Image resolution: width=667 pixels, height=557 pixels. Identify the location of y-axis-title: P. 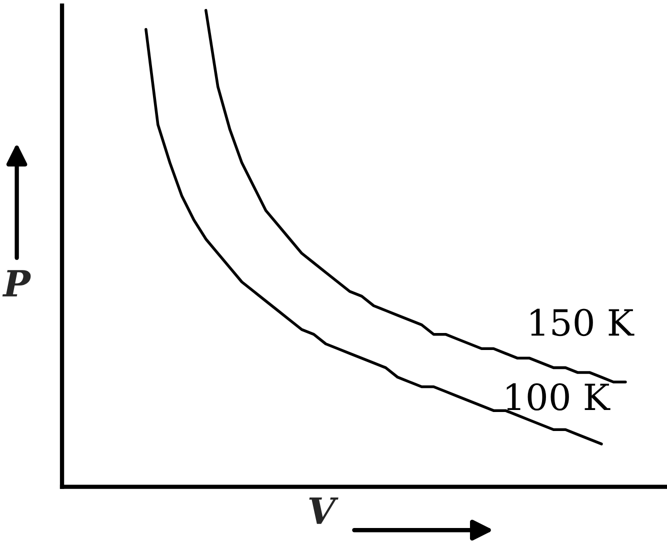
(16, 283).